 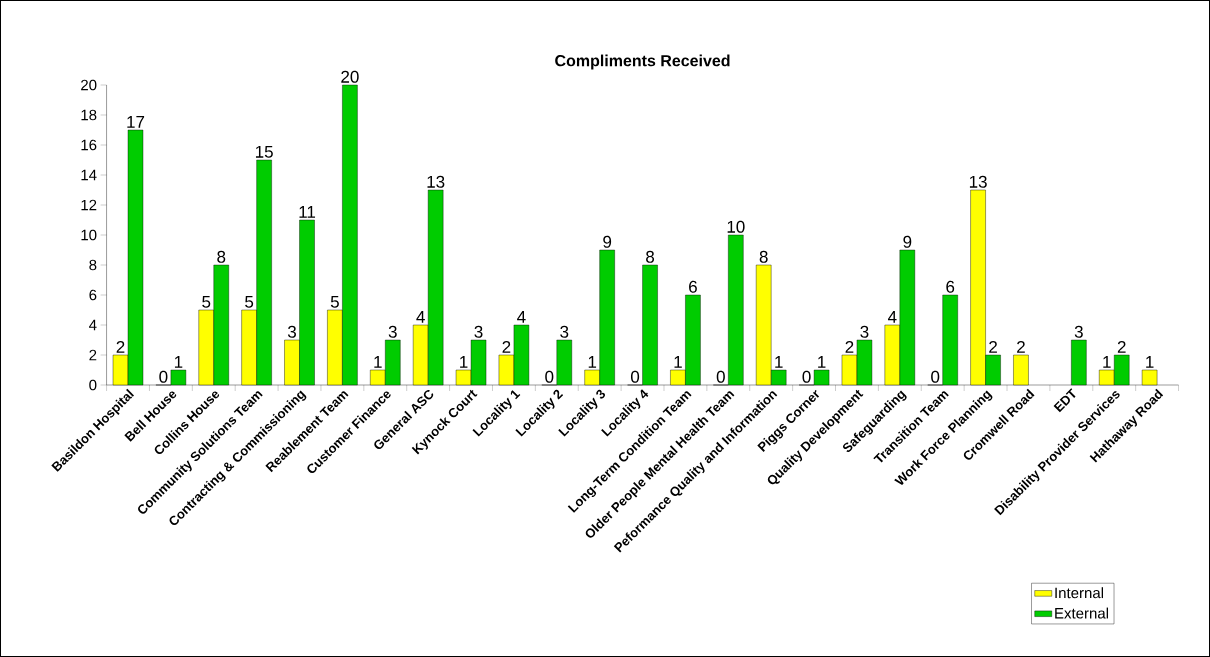 What do you see at coordinates (350, 76) in the screenshot?
I see `data-label: 20` at bounding box center [350, 76].